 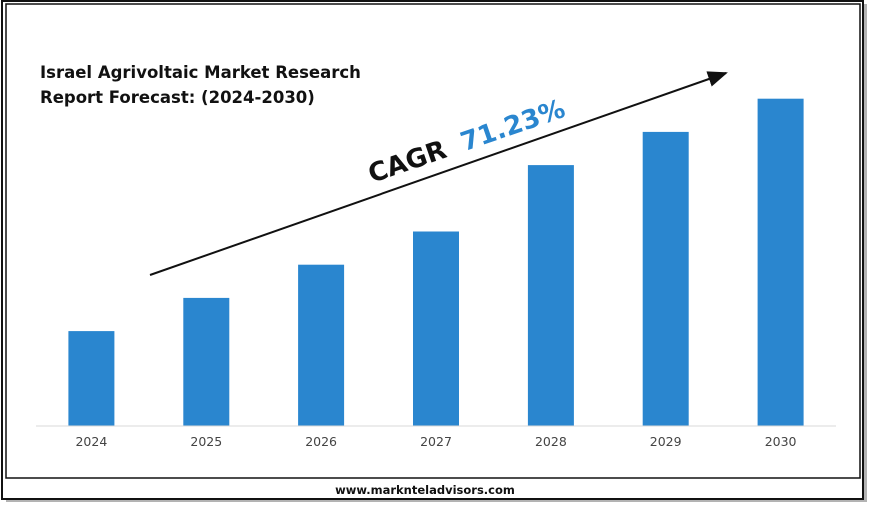 I want to click on bar-2028, so click(x=550, y=295).